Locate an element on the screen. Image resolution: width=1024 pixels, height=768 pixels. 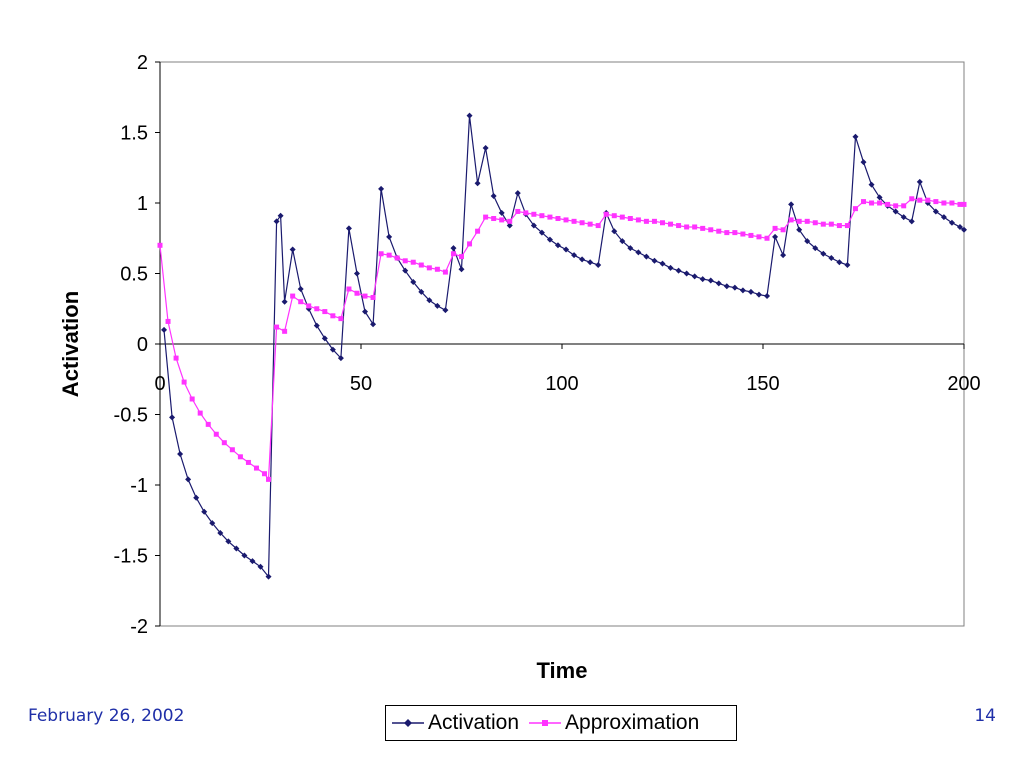
x-axis-title: Time is located at coordinates (562, 670).